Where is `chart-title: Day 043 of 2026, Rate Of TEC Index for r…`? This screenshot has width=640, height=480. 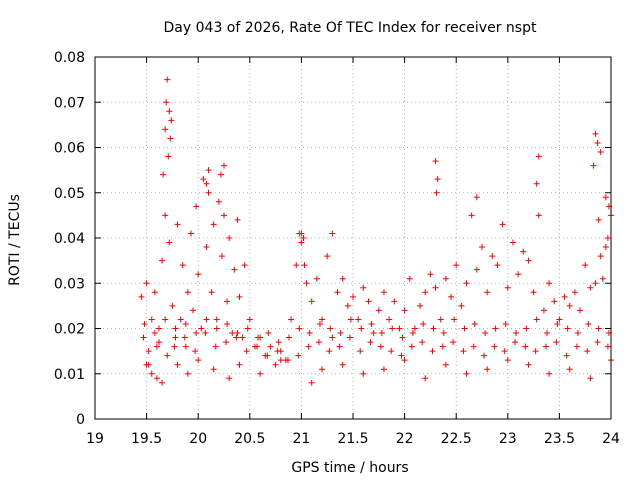
chart-title: Day 043 of 2026, Rate Of TEC Index for r… is located at coordinates (350, 28).